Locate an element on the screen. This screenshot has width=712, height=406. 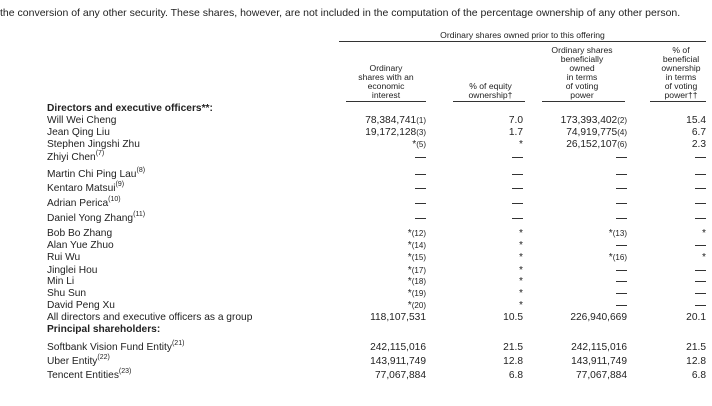
cell-c2: 21.5 is located at coordinates (513, 347).